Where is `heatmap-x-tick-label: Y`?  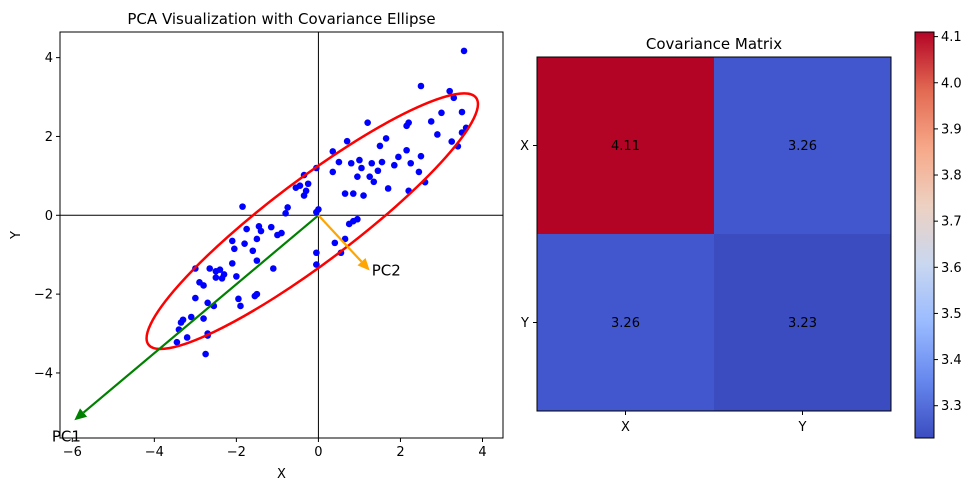 heatmap-x-tick-label: Y is located at coordinates (802, 427).